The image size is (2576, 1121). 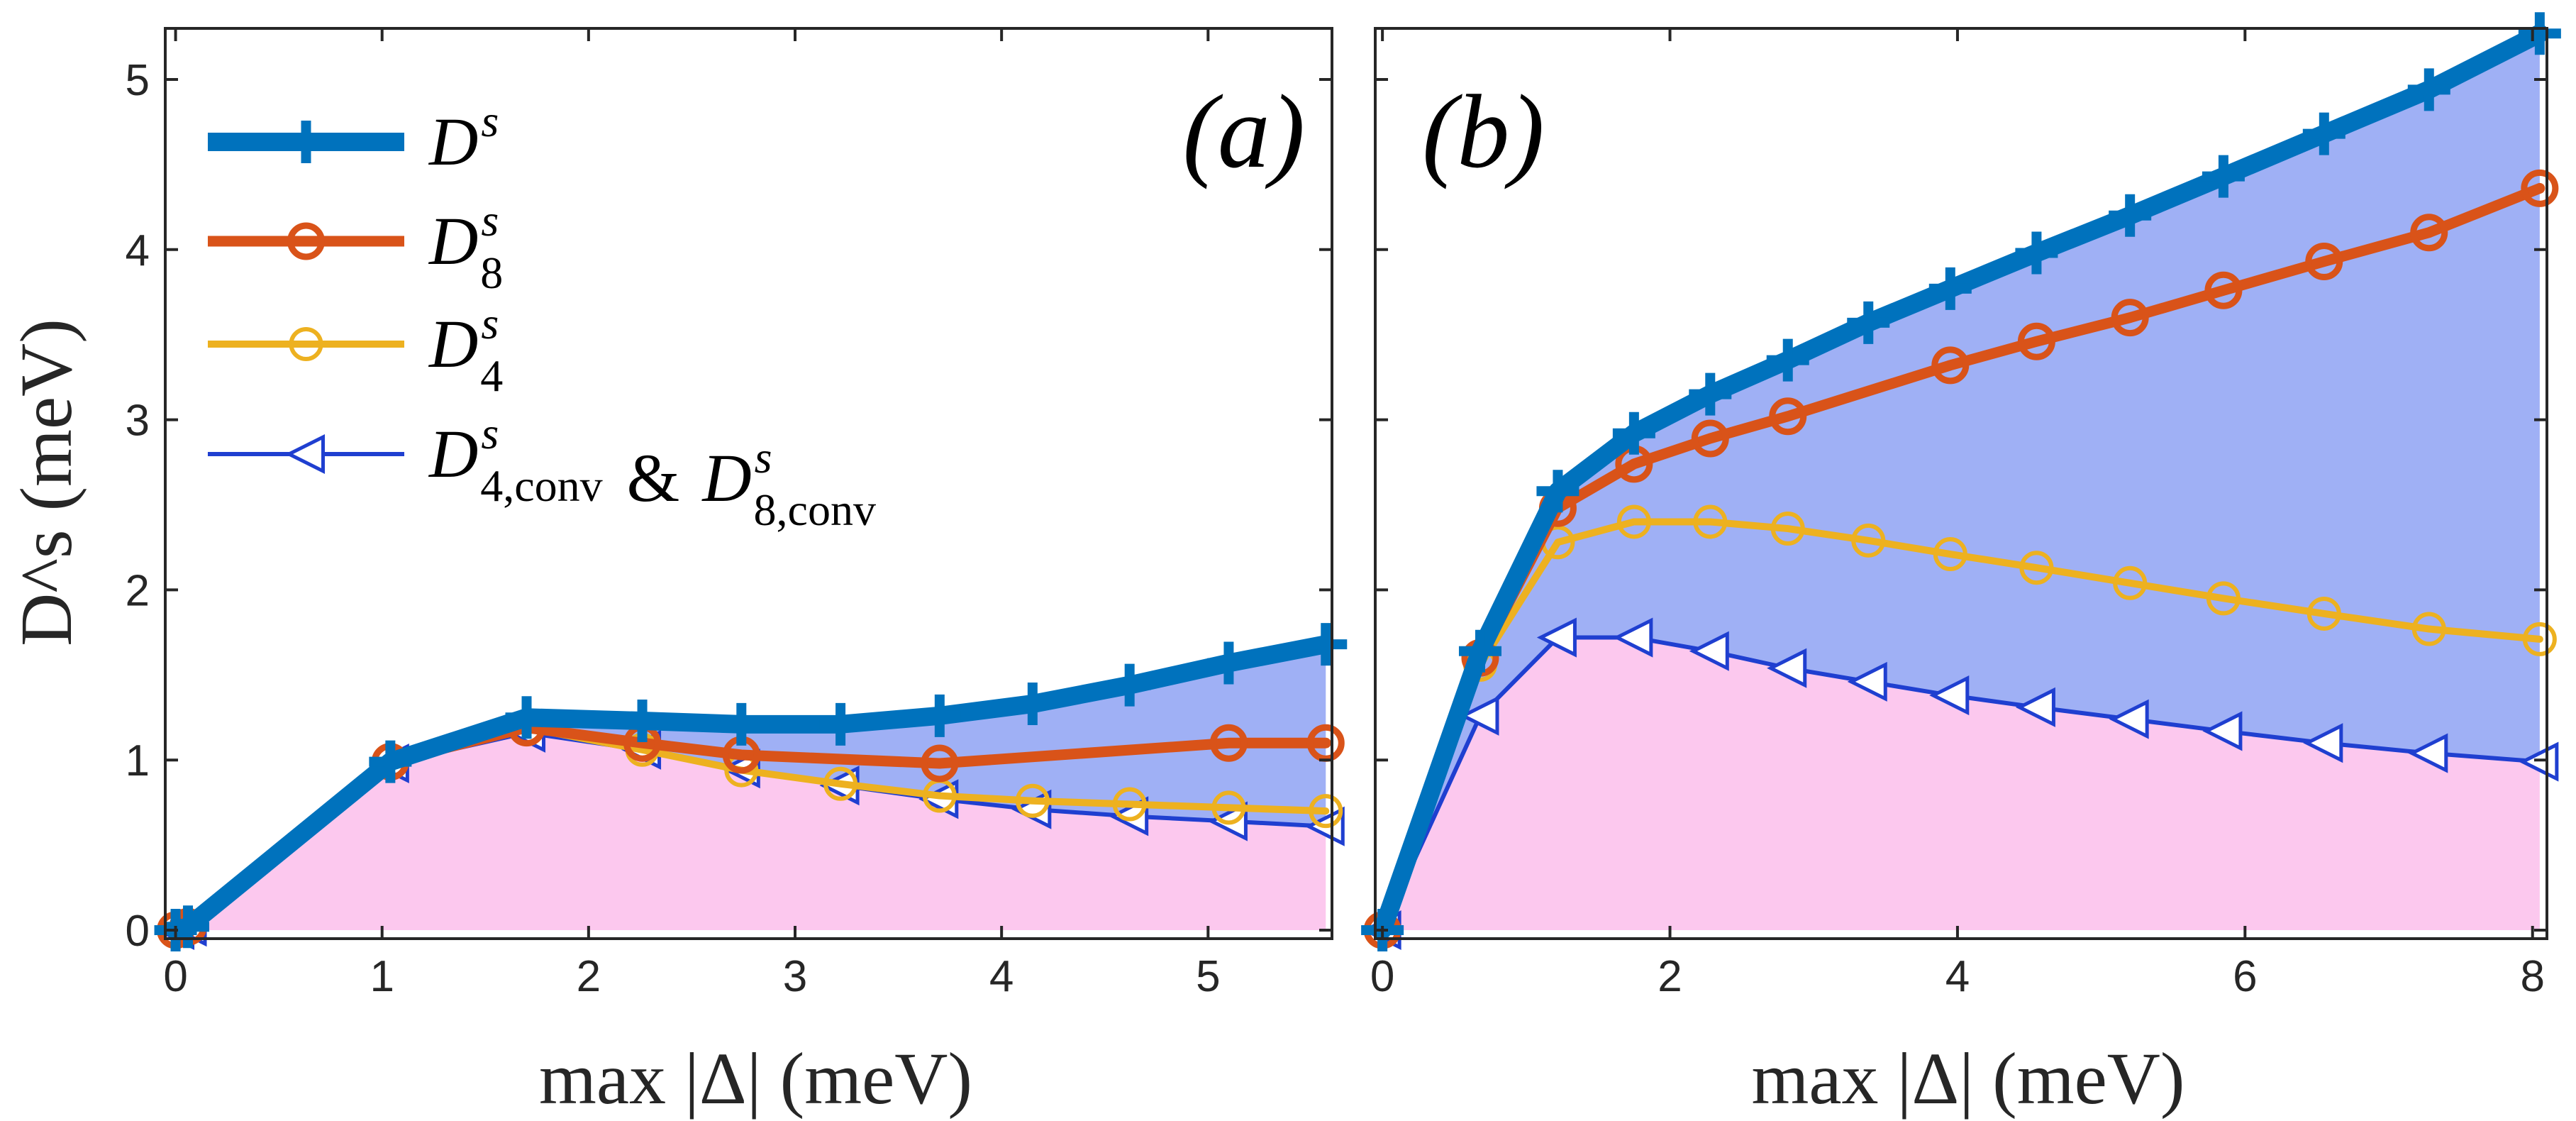 What do you see at coordinates (138, 250) in the screenshot?
I see `y-tick-label: 4` at bounding box center [138, 250].